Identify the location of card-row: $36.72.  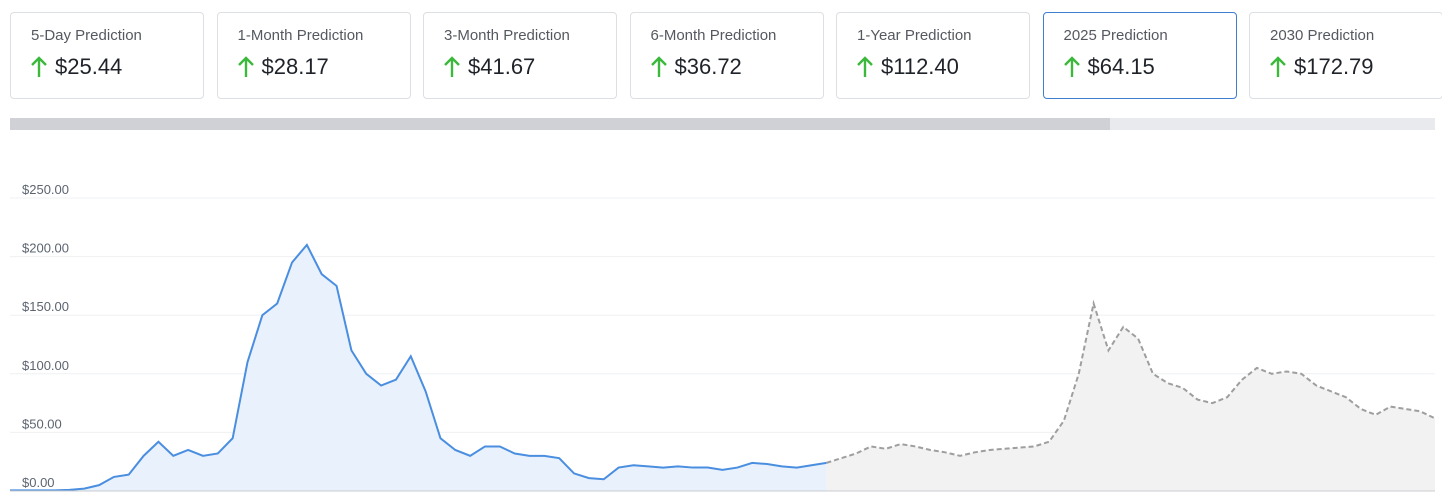
(736, 67).